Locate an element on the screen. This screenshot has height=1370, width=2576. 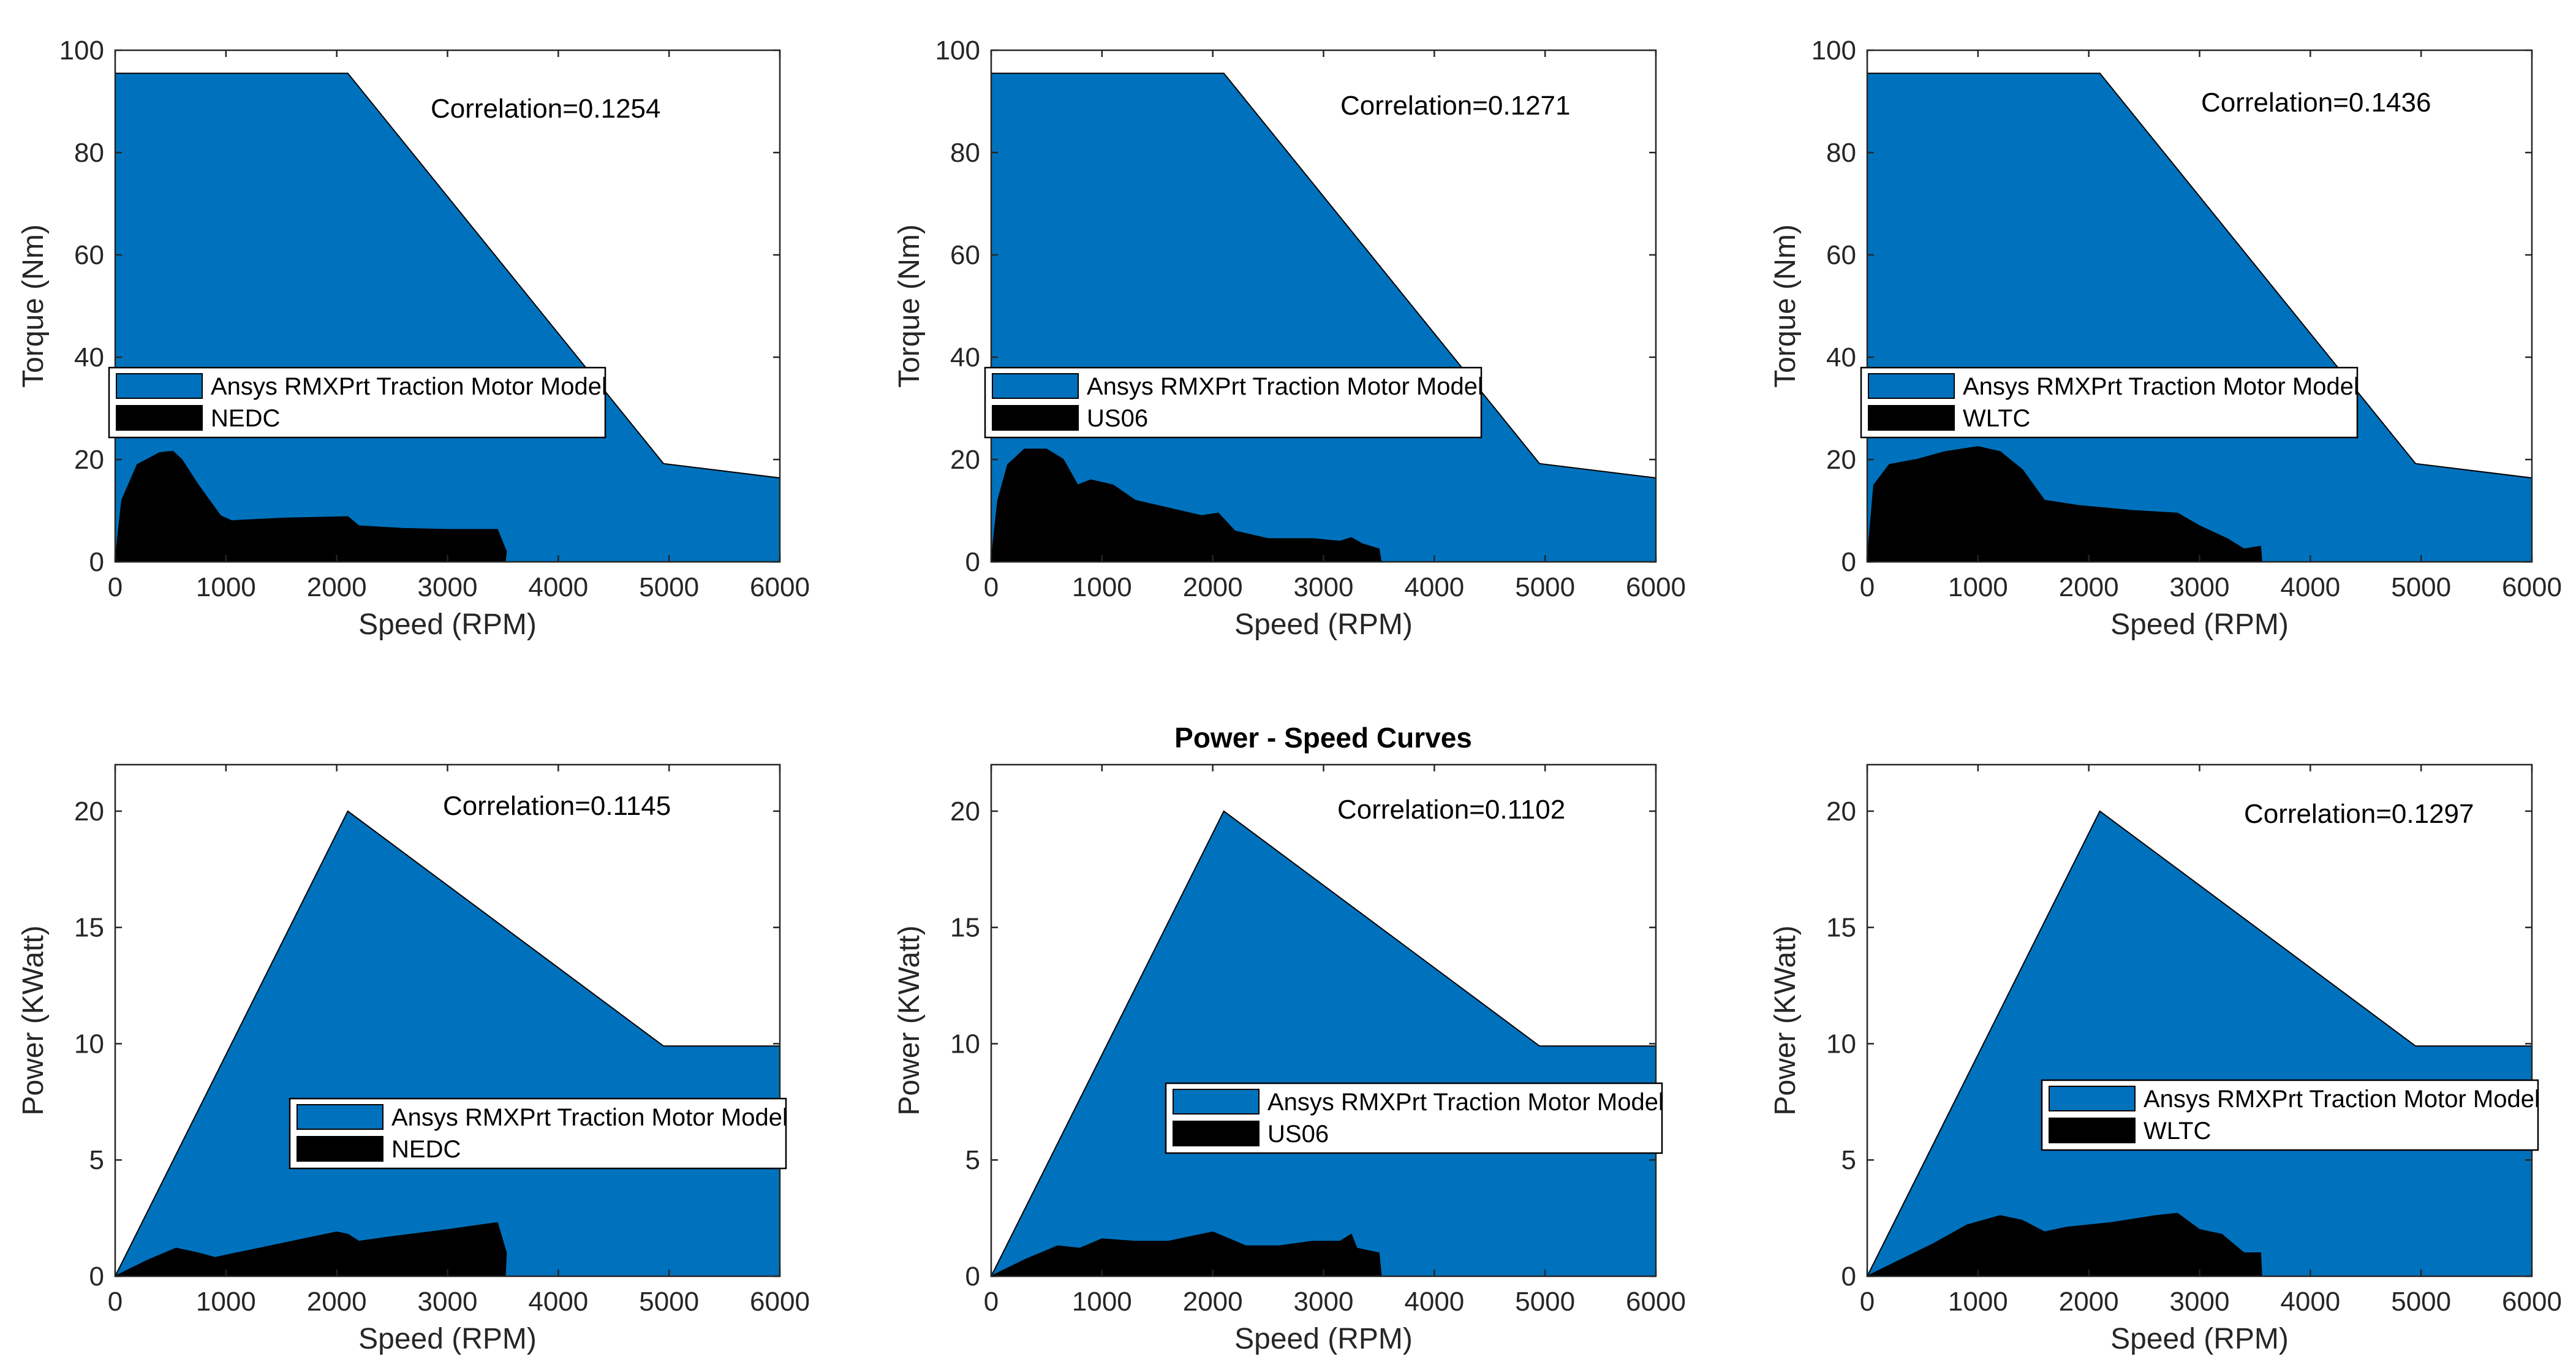
y-tick-label: 80 is located at coordinates (965, 153).